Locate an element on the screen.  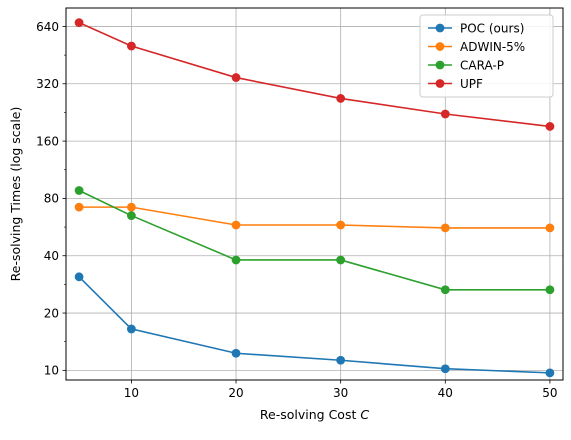
x-tick-label: 40 is located at coordinates (445, 393).